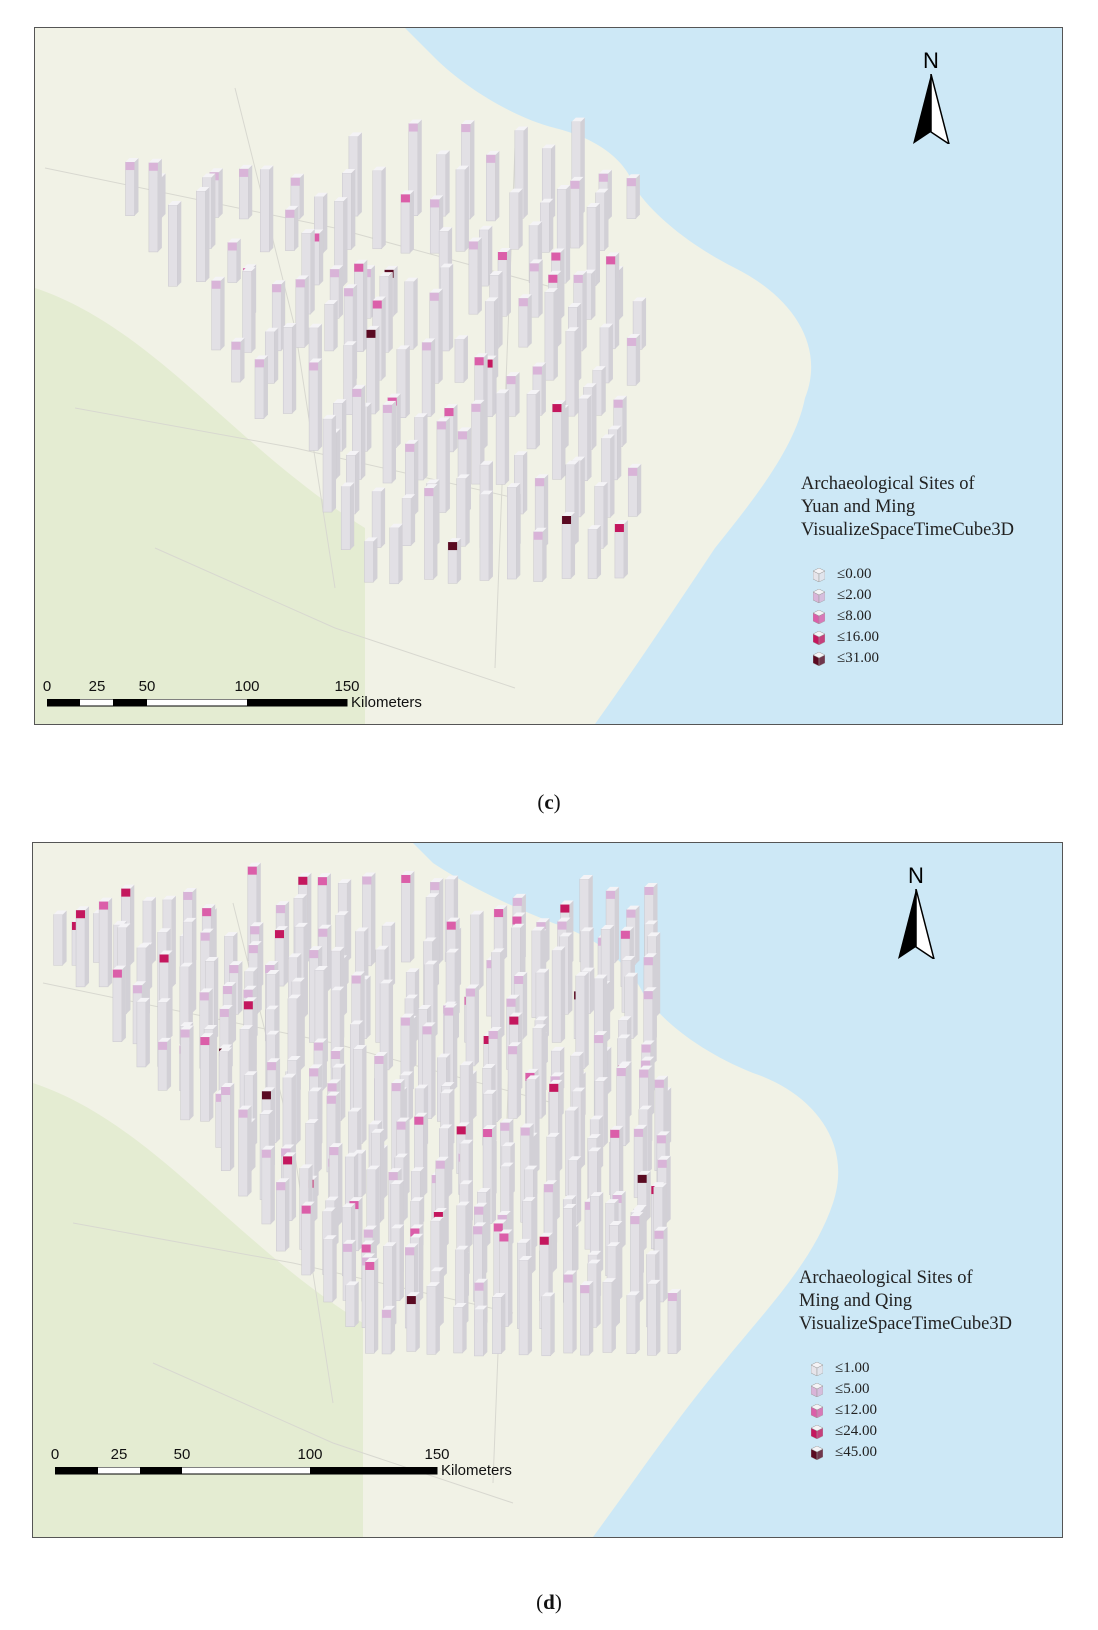 This screenshot has height=1630, width=1098. Describe the element at coordinates (854, 595) in the screenshot. I see `legend-item-label: ≤2.00` at that location.